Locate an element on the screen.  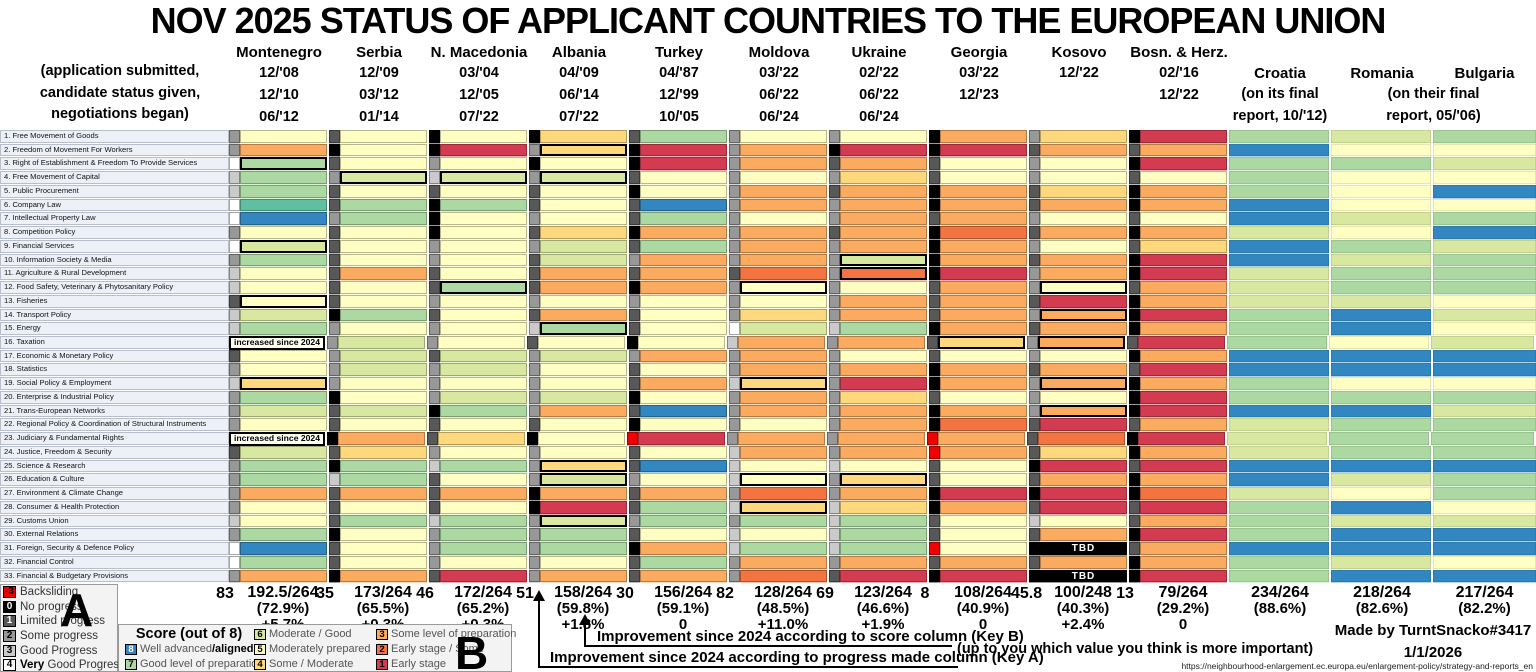
country-name: Croatia is located at coordinates (1280, 73).